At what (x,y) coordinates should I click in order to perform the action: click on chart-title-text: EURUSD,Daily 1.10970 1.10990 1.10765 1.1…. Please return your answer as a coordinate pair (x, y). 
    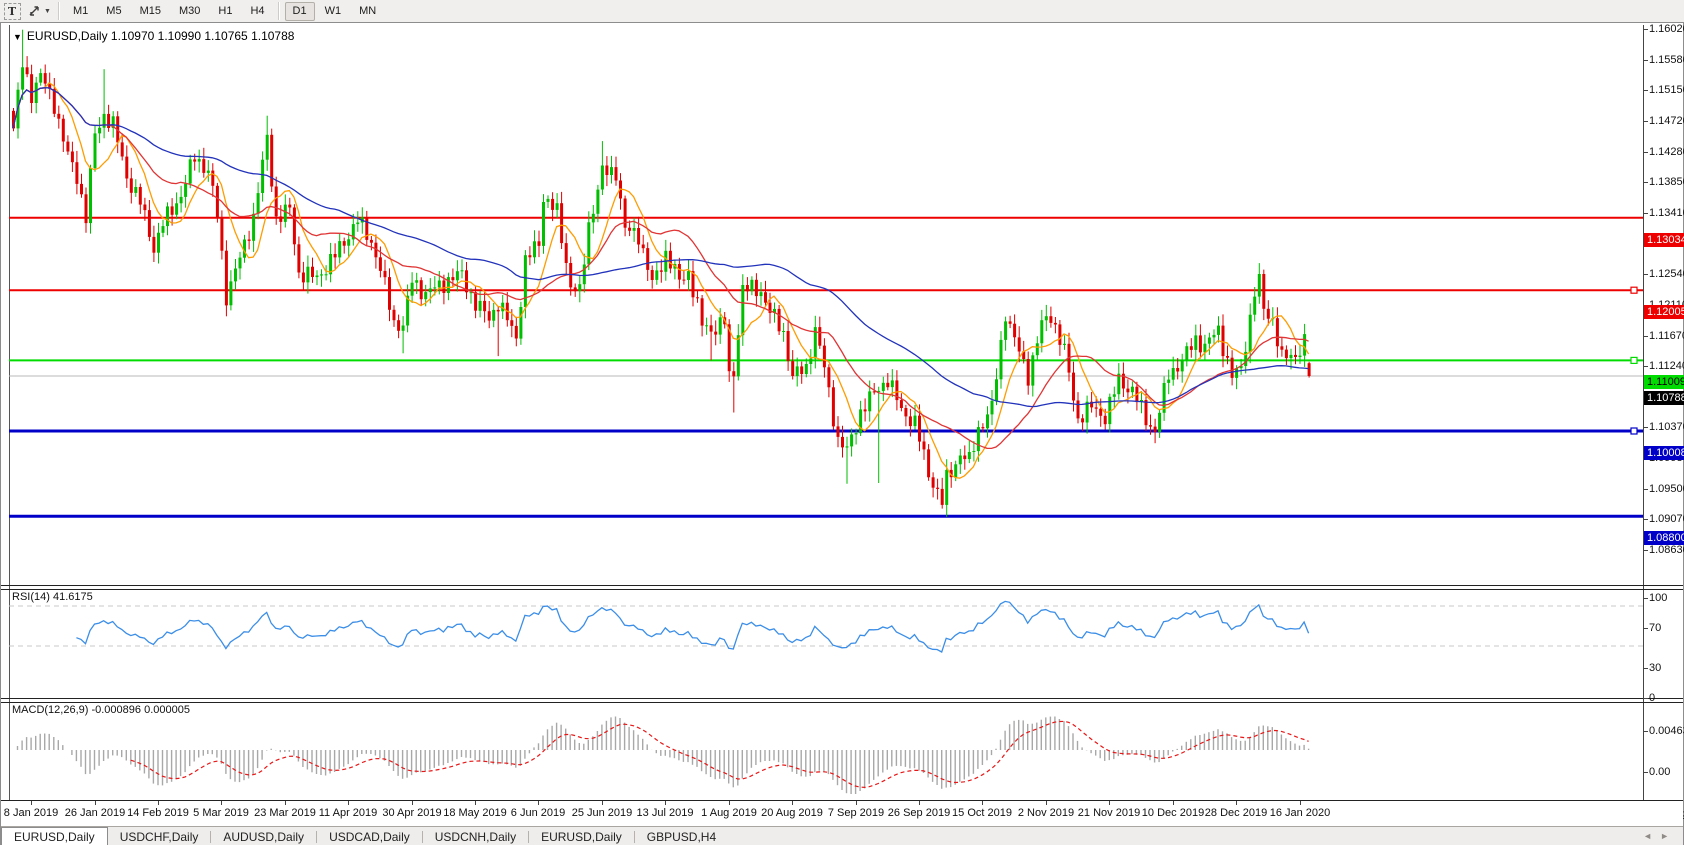
    Looking at the image, I should click on (160, 36).